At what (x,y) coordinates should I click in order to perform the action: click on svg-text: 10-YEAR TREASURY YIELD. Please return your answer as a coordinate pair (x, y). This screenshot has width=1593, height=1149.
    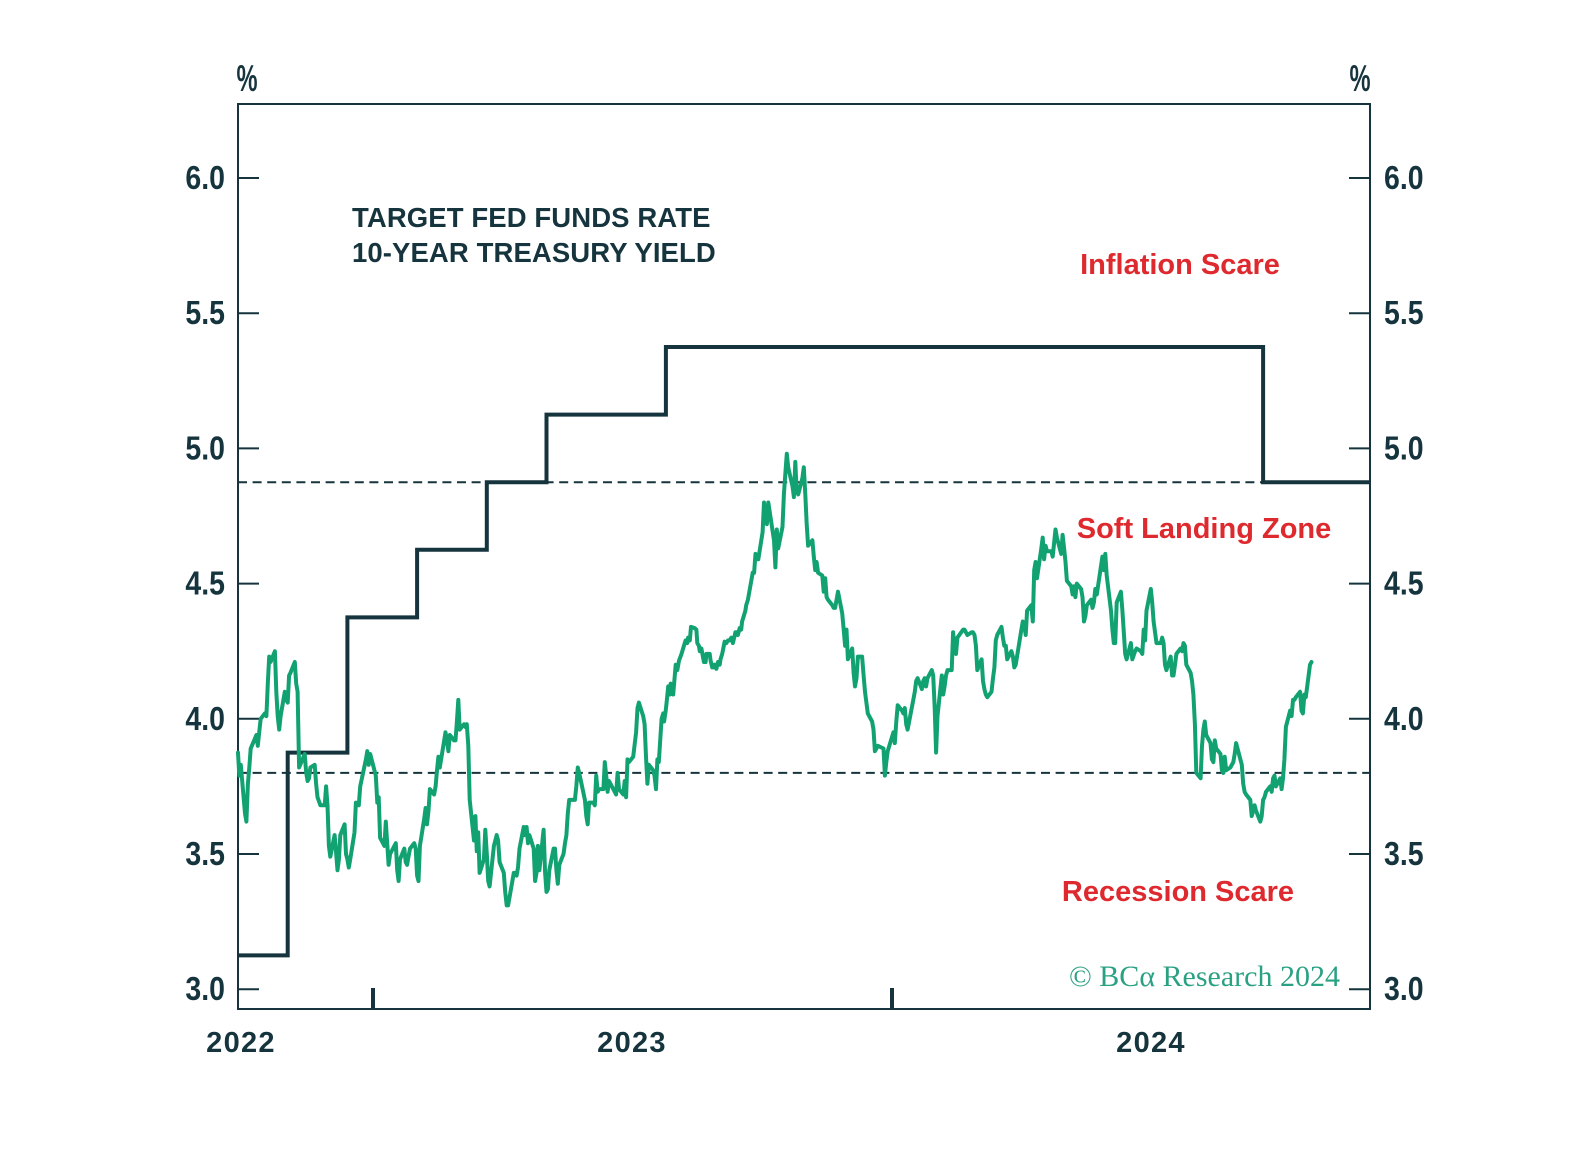
    Looking at the image, I should click on (534, 252).